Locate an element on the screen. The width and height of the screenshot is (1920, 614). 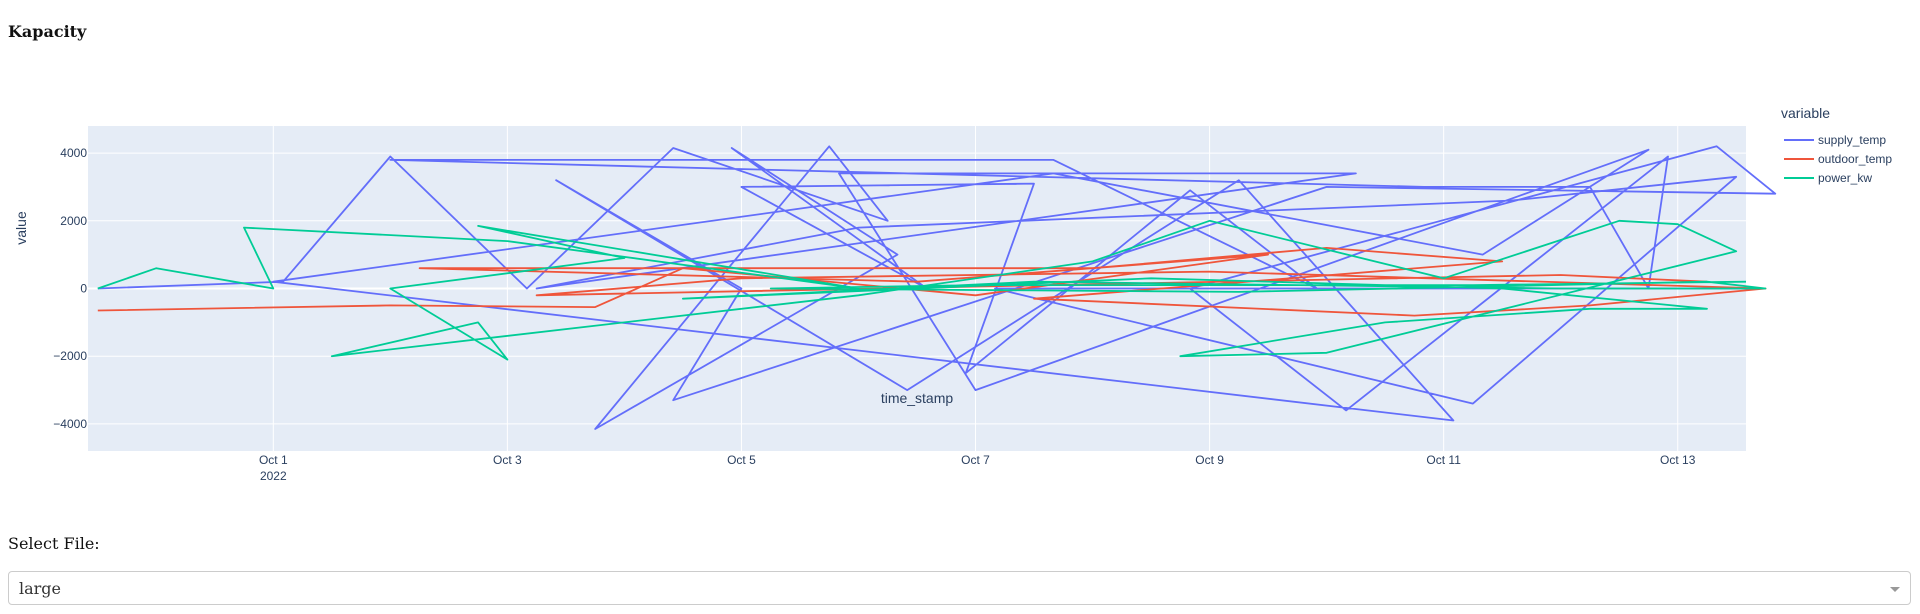
x-tick-label: Oct 5 is located at coordinates (741, 460).